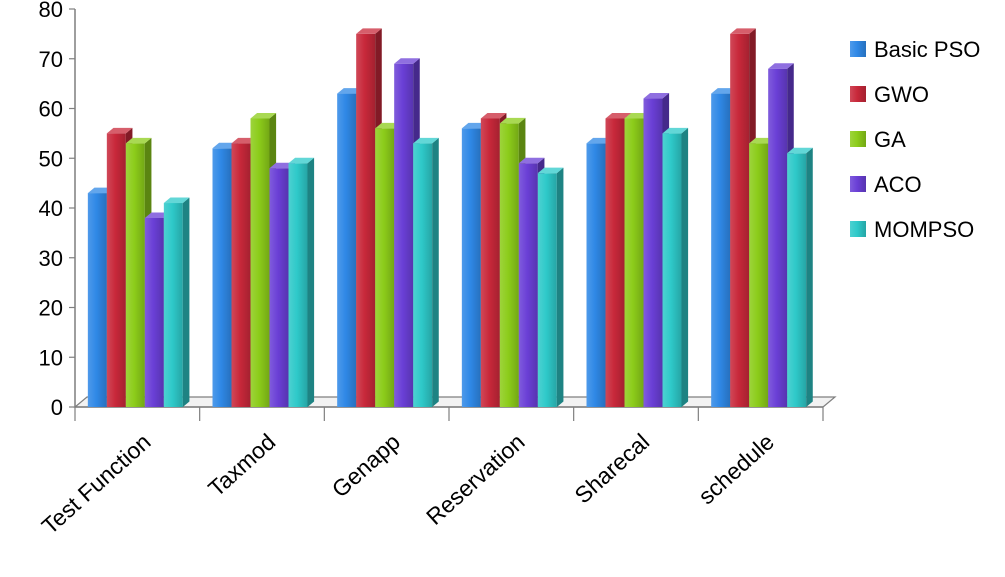  I want to click on legend-item: GA, so click(878, 139).